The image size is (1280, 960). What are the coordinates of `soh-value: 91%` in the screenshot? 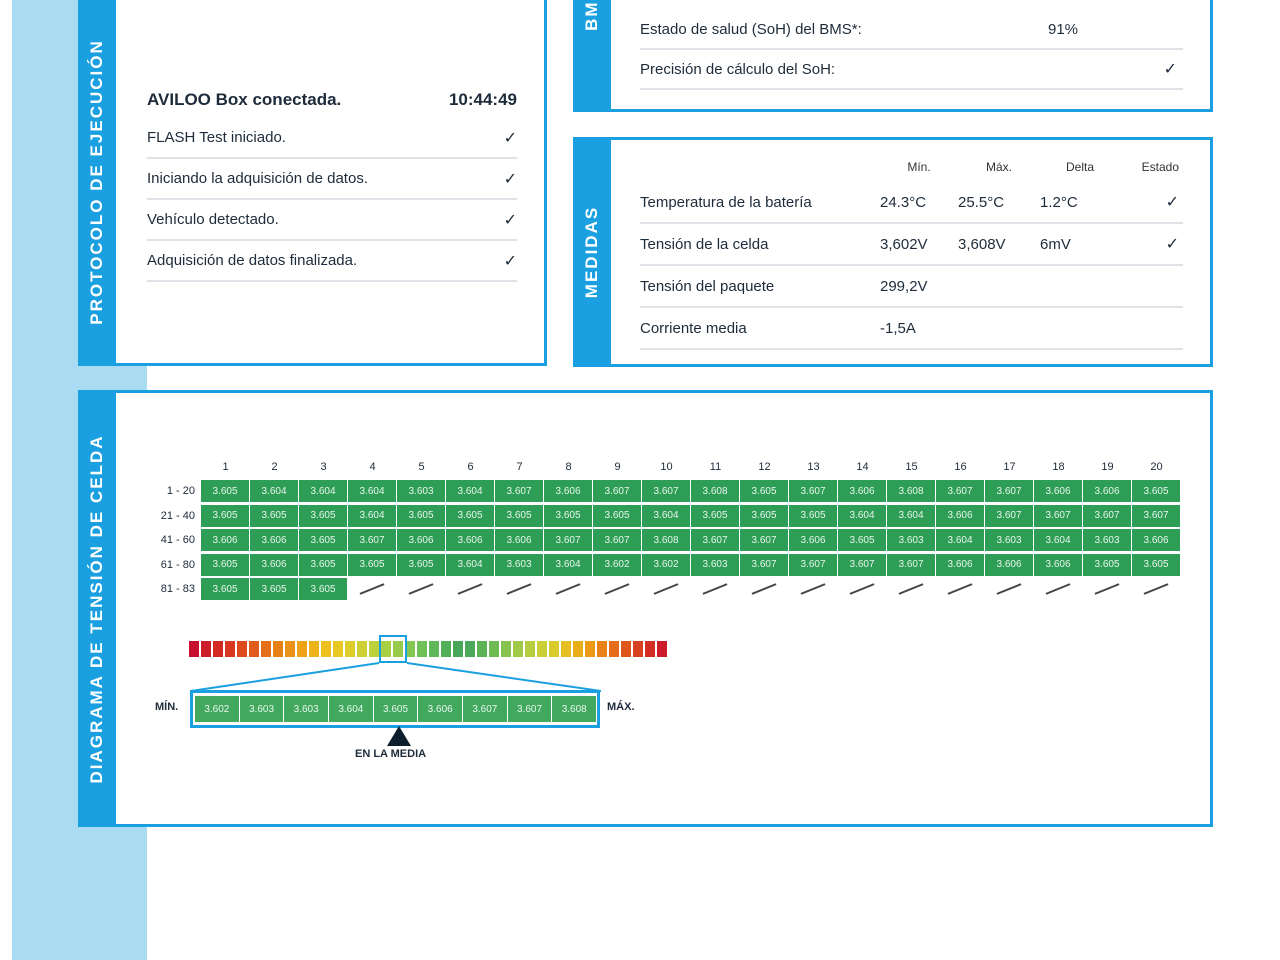 It's located at (1063, 29).